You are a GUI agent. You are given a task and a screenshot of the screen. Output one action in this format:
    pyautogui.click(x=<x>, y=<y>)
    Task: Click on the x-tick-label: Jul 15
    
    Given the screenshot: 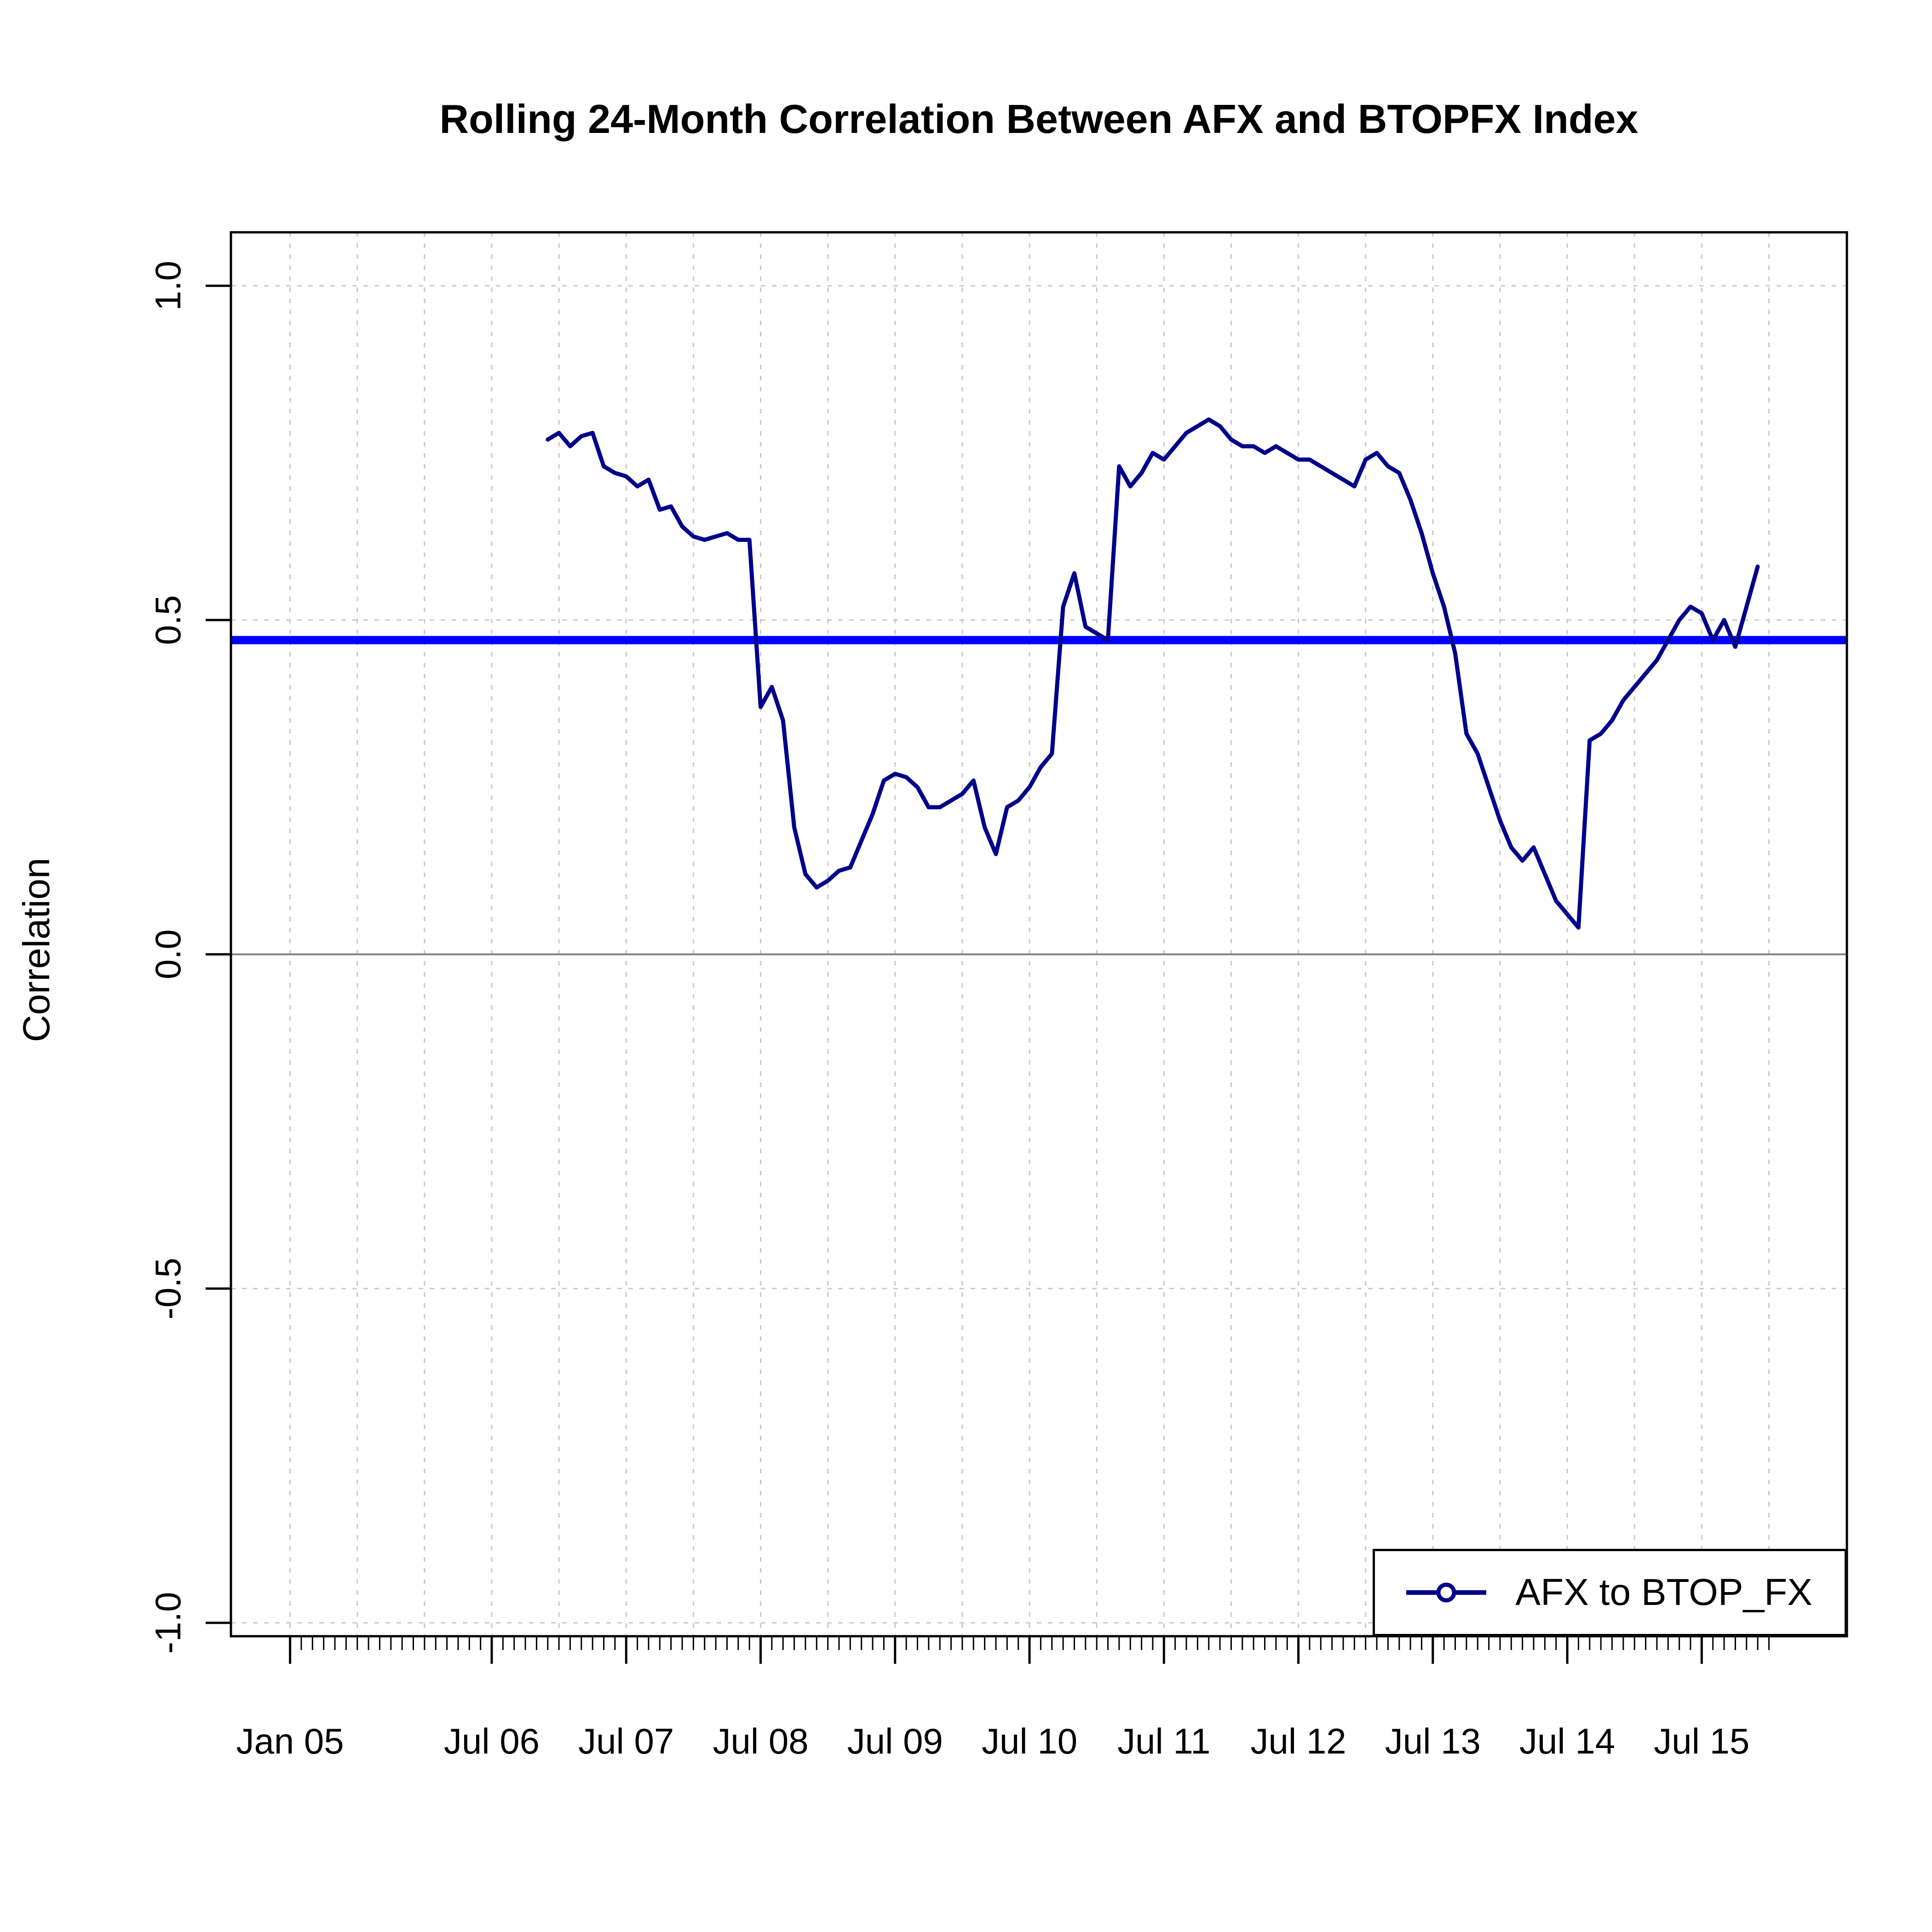 What is the action you would take?
    pyautogui.click(x=1701, y=1741)
    